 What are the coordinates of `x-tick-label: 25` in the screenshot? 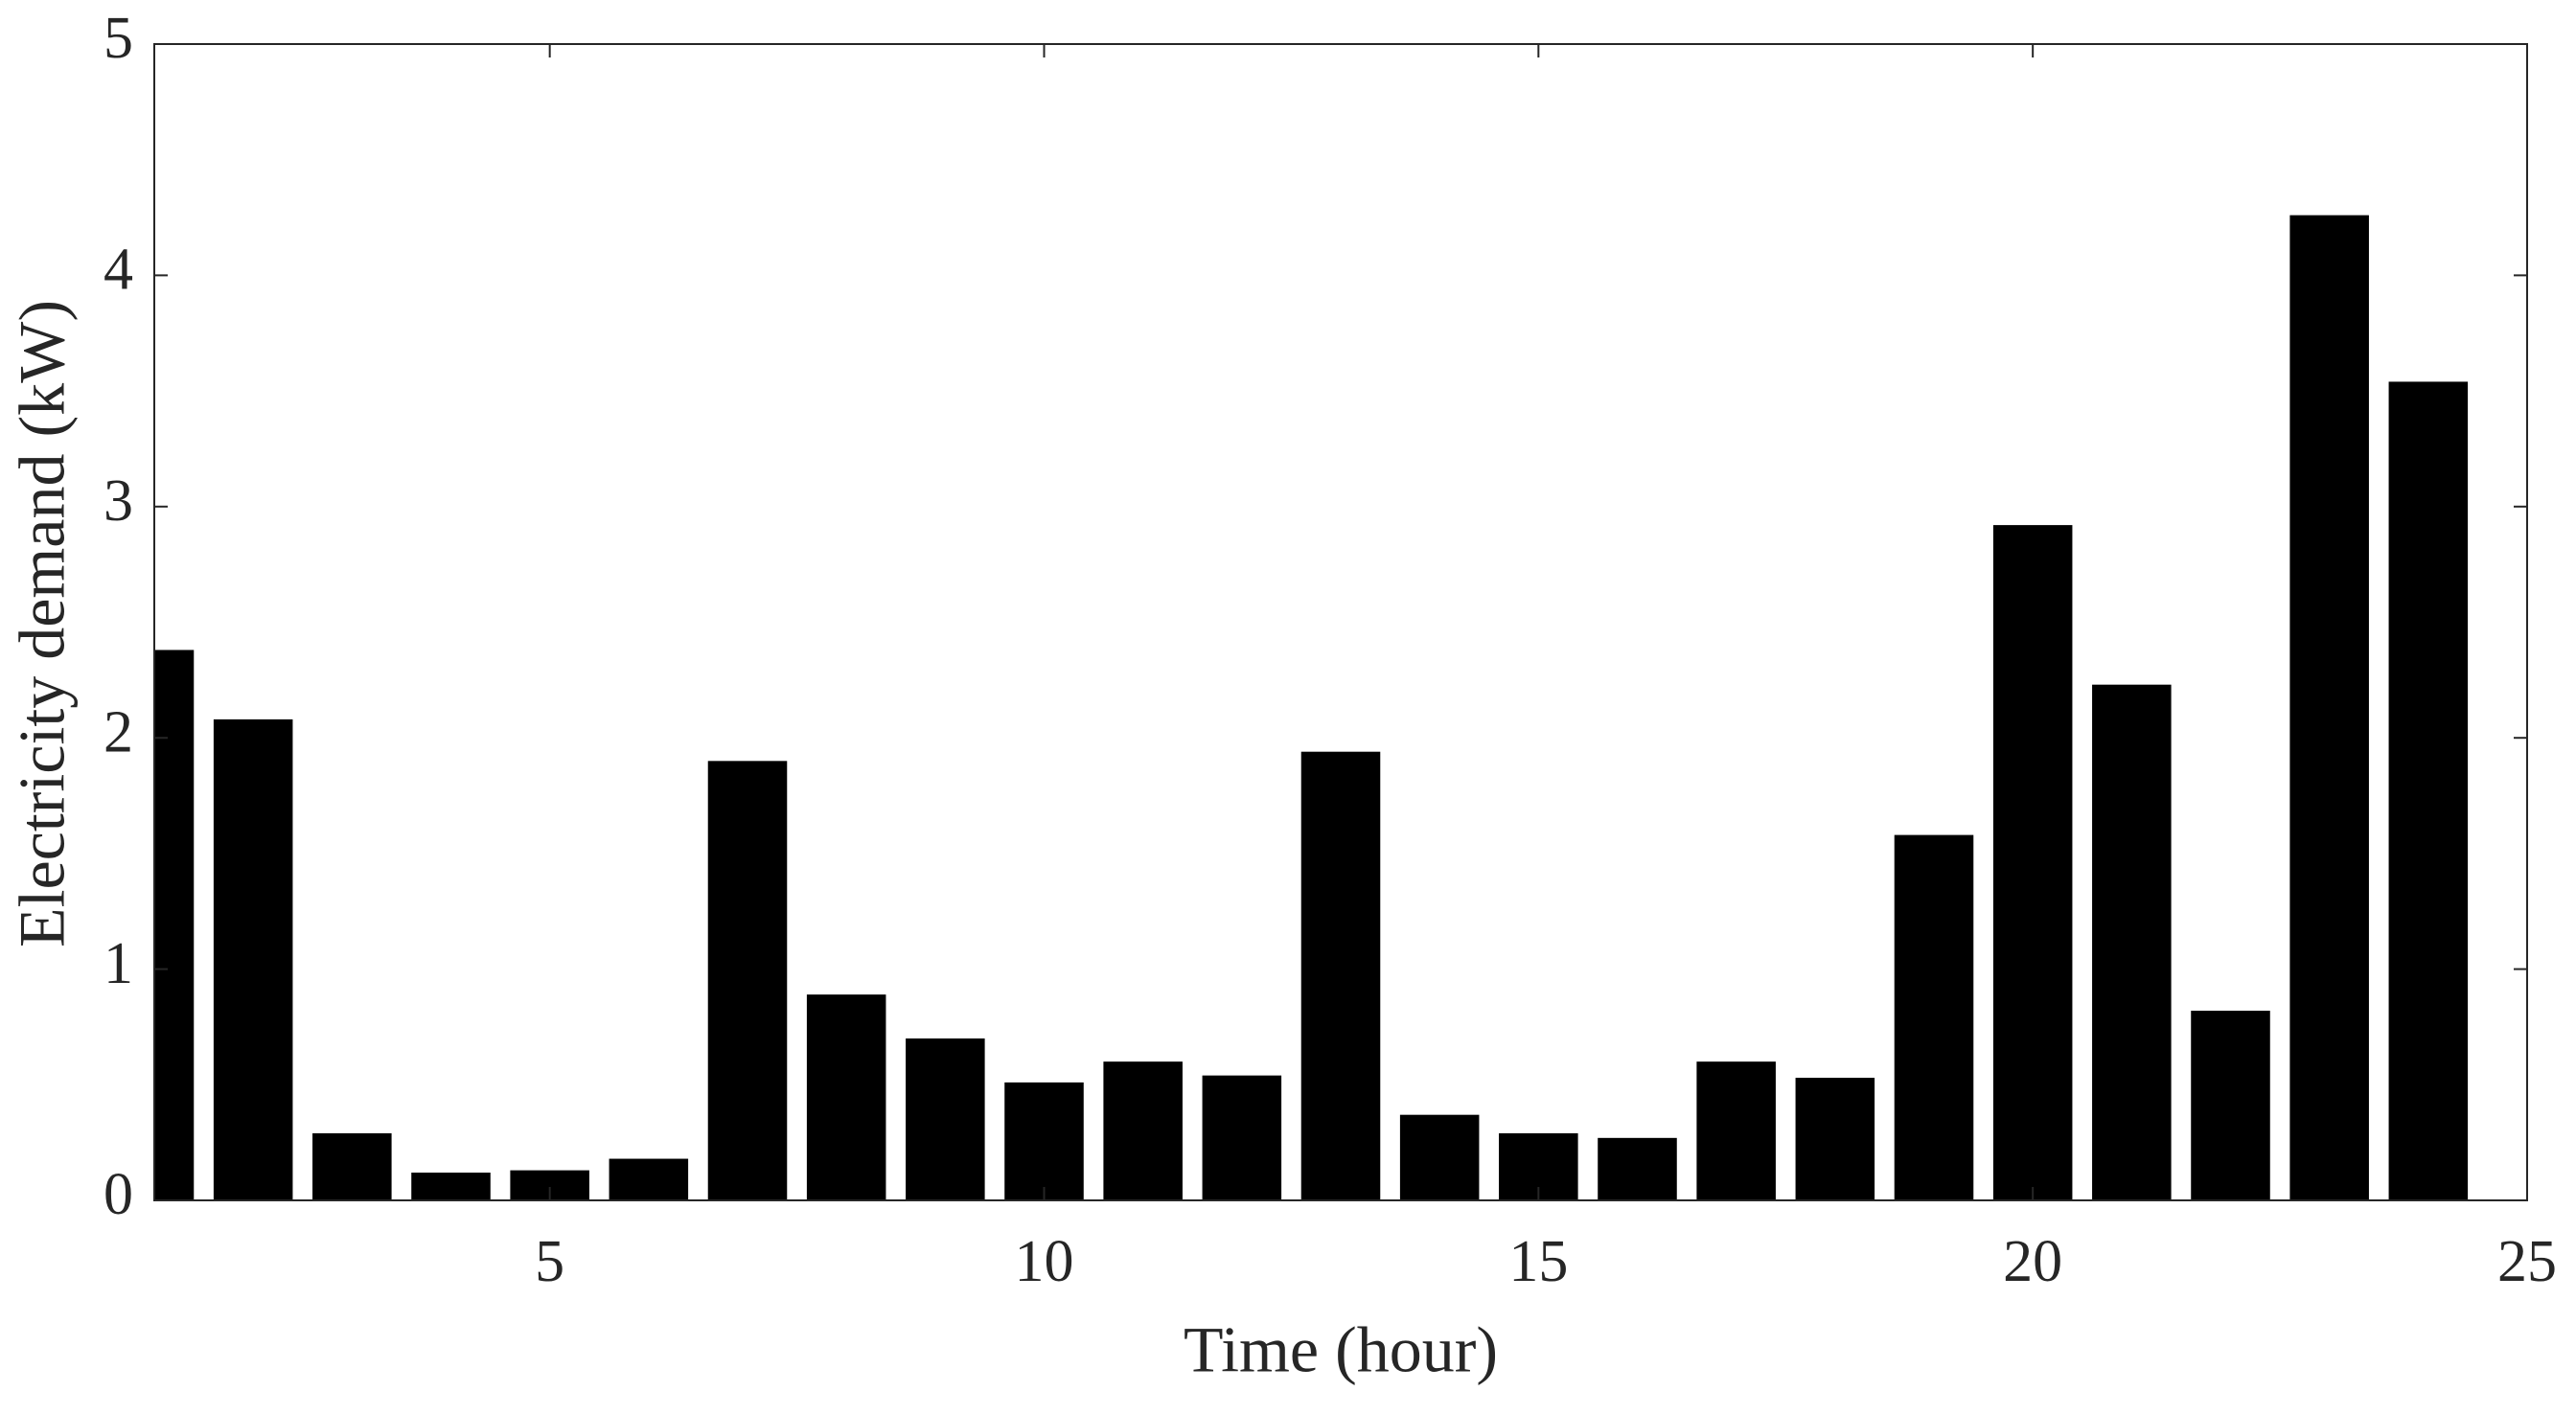 It's located at (2527, 1261).